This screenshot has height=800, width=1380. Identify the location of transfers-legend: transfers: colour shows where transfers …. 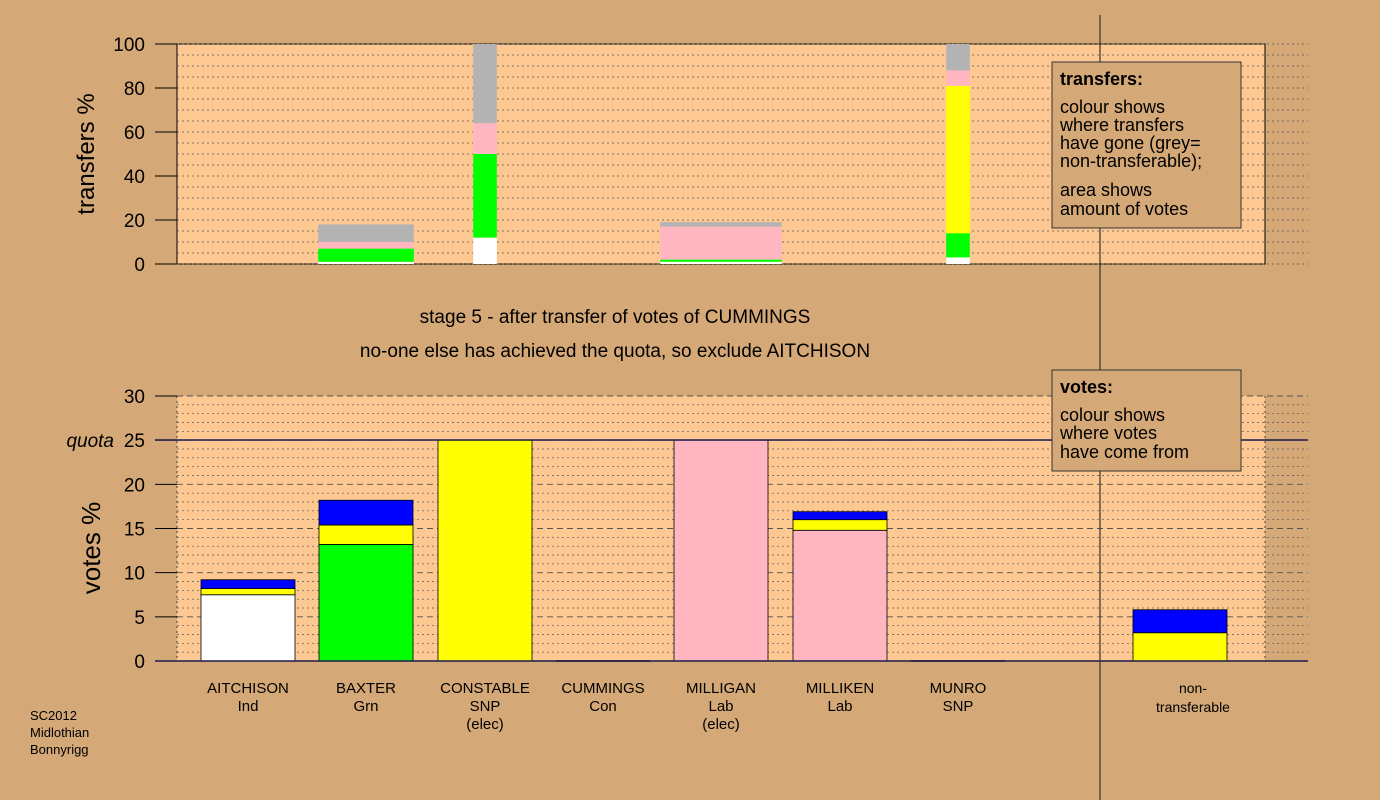
(1146, 145).